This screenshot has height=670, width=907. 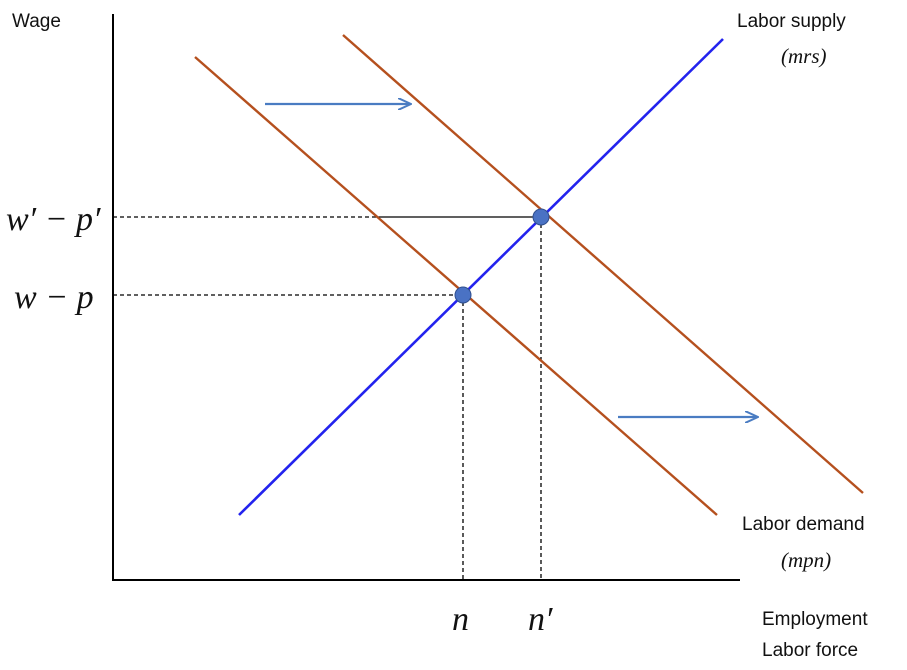 What do you see at coordinates (463, 295) in the screenshot?
I see `equilibrium-point-old` at bounding box center [463, 295].